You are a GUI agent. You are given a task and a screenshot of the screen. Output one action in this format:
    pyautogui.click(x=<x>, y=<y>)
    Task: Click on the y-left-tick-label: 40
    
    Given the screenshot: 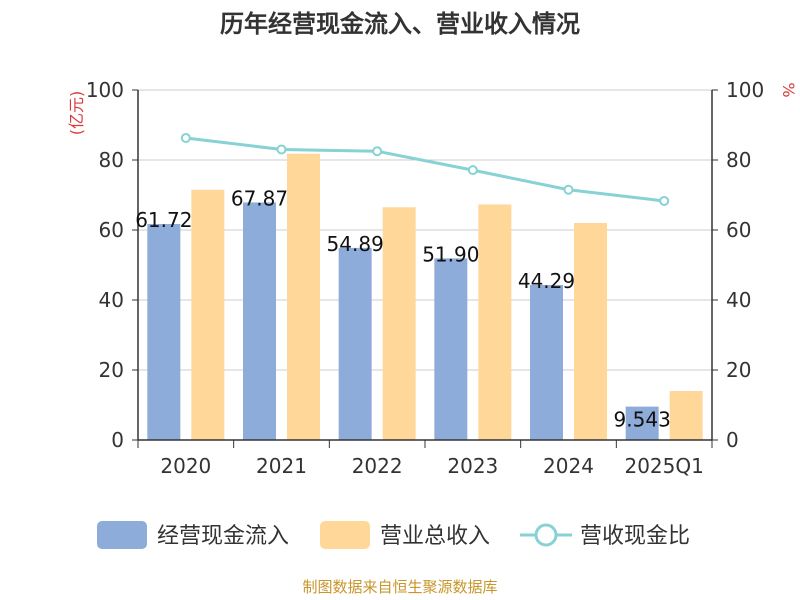 What is the action you would take?
    pyautogui.click(x=111, y=300)
    